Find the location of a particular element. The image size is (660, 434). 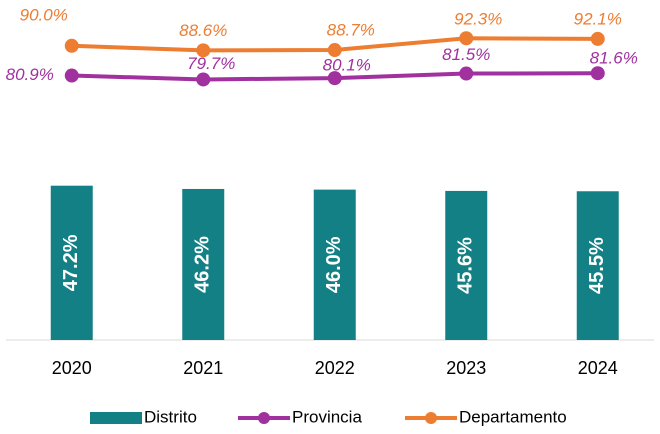

x-tick-label: 2023 is located at coordinates (466, 368).